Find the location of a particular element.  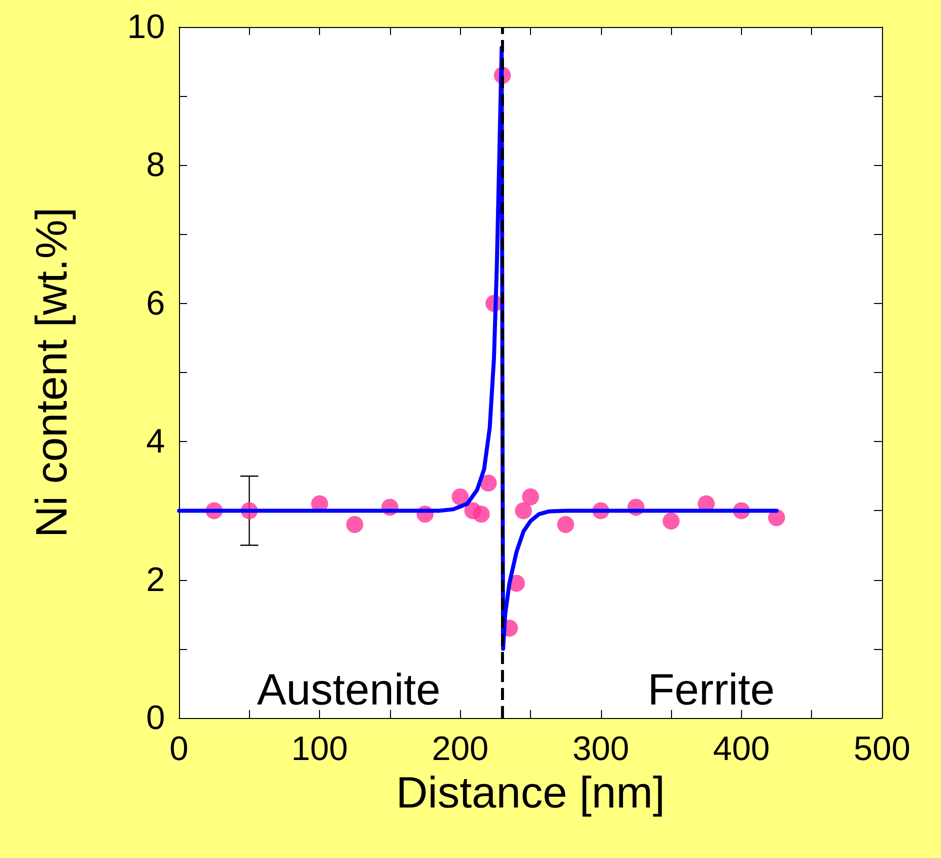

x-tick-label: 0 is located at coordinates (179, 749).